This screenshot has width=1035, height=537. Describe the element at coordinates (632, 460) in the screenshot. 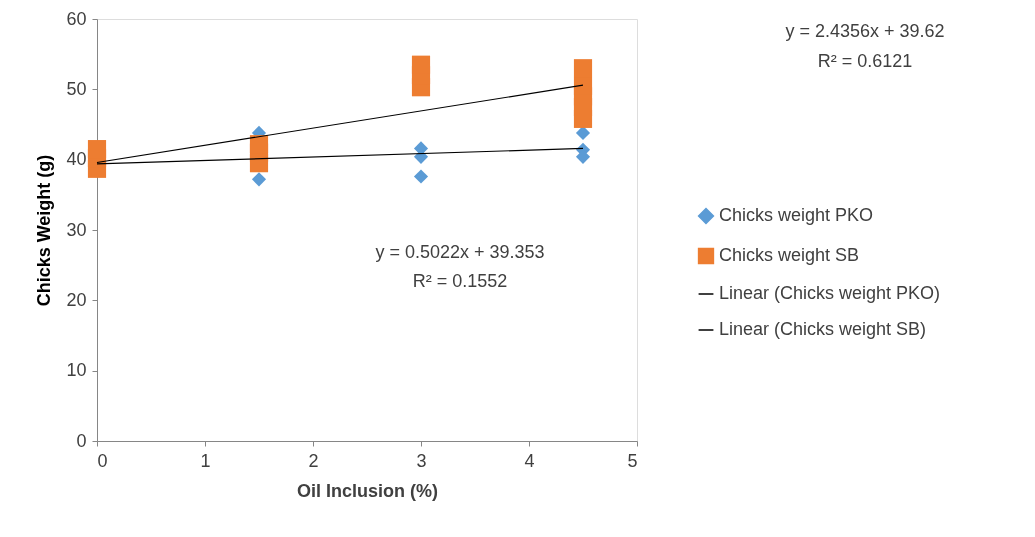

I see `x-tick-label: 5` at that location.